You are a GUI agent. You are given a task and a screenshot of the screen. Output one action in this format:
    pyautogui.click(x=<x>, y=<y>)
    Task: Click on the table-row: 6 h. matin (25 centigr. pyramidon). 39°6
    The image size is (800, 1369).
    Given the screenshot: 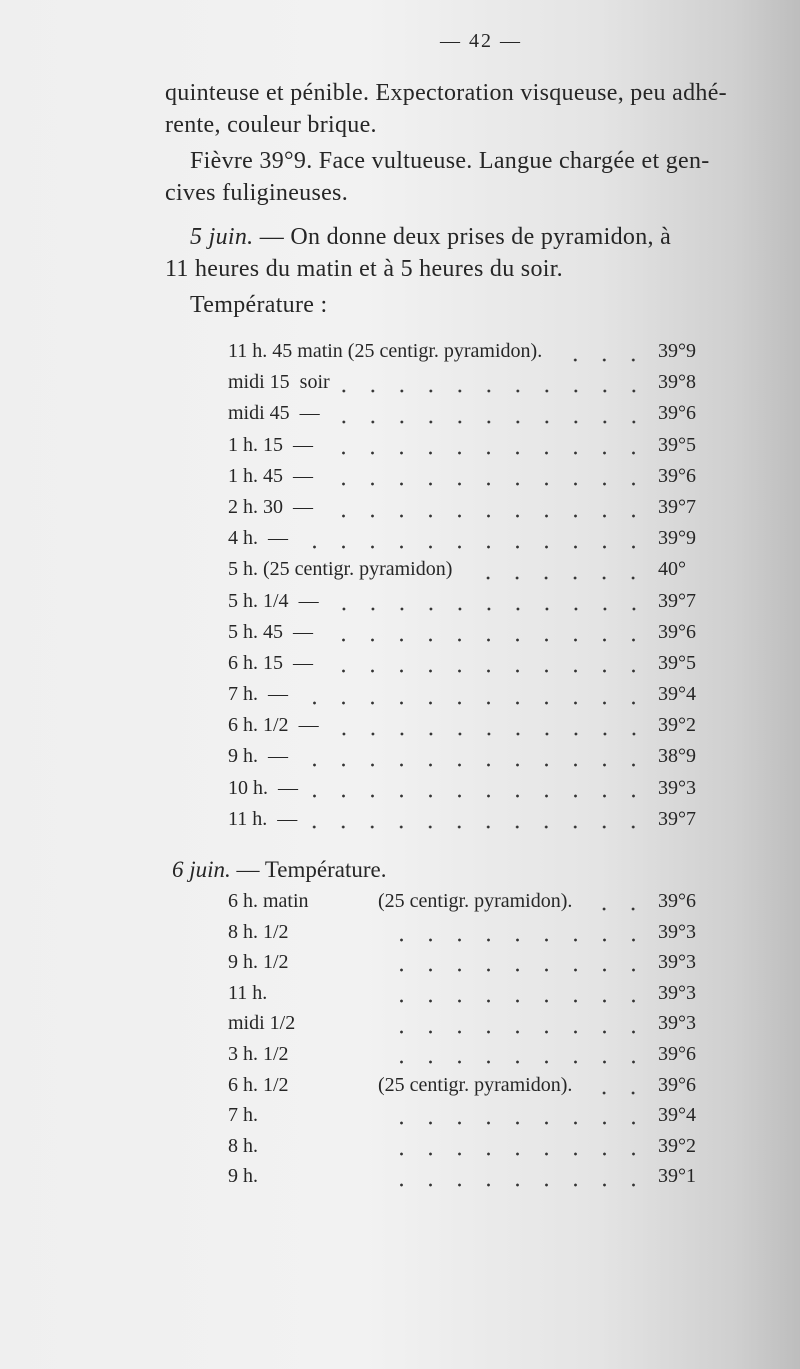 What is the action you would take?
    pyautogui.click(x=469, y=905)
    